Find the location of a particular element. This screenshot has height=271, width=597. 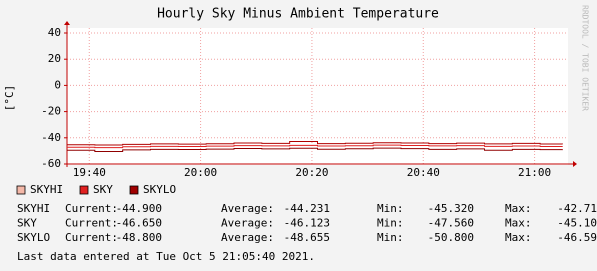

stat-value: -48.655 is located at coordinates (307, 237).